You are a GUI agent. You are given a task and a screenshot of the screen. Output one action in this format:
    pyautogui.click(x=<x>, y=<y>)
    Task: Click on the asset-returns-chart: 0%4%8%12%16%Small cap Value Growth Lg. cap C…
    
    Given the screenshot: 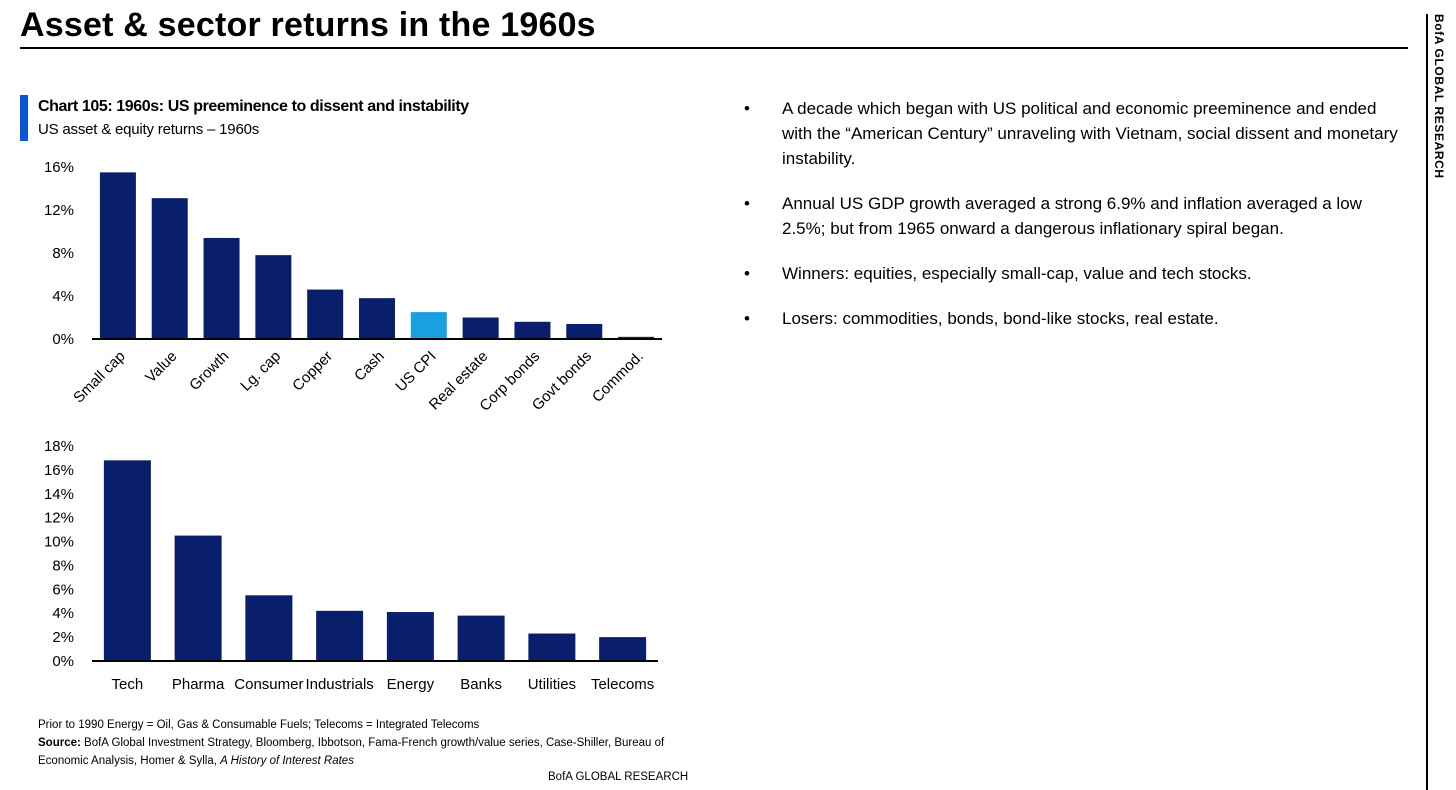 What is the action you would take?
    pyautogui.click(x=353, y=287)
    